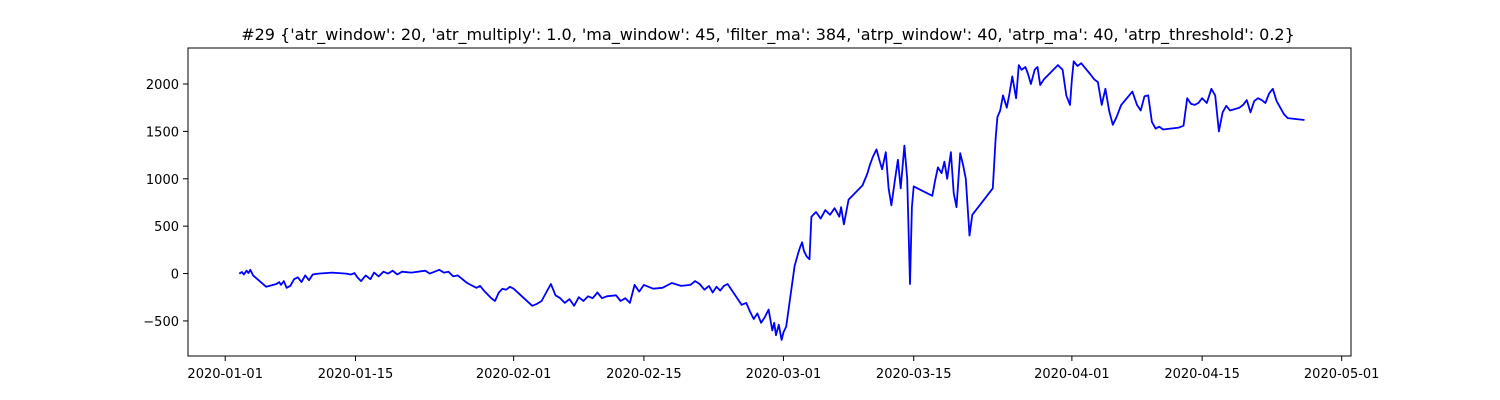  What do you see at coordinates (165, 204) in the screenshot?
I see `y-axis: −500 0 500 1000 1500 2000` at bounding box center [165, 204].